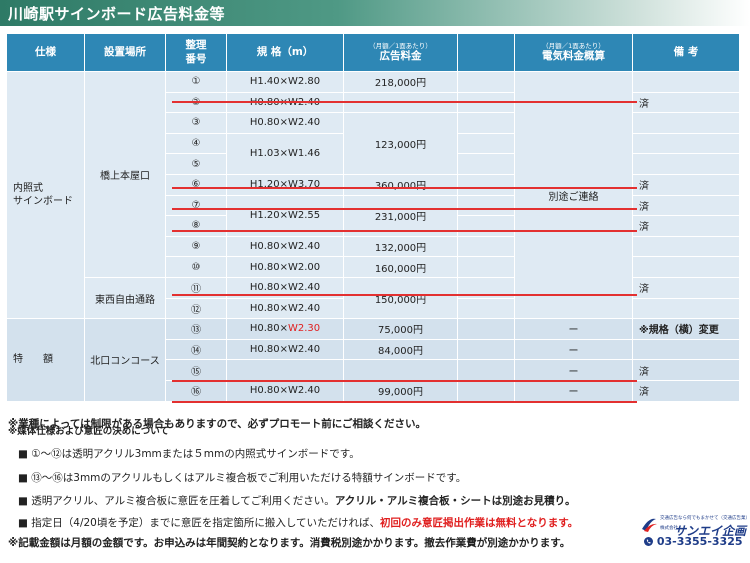 Image resolution: width=750 pixels, height=563 pixels. What do you see at coordinates (486, 52) in the screenshot?
I see `header-blank` at bounding box center [486, 52].